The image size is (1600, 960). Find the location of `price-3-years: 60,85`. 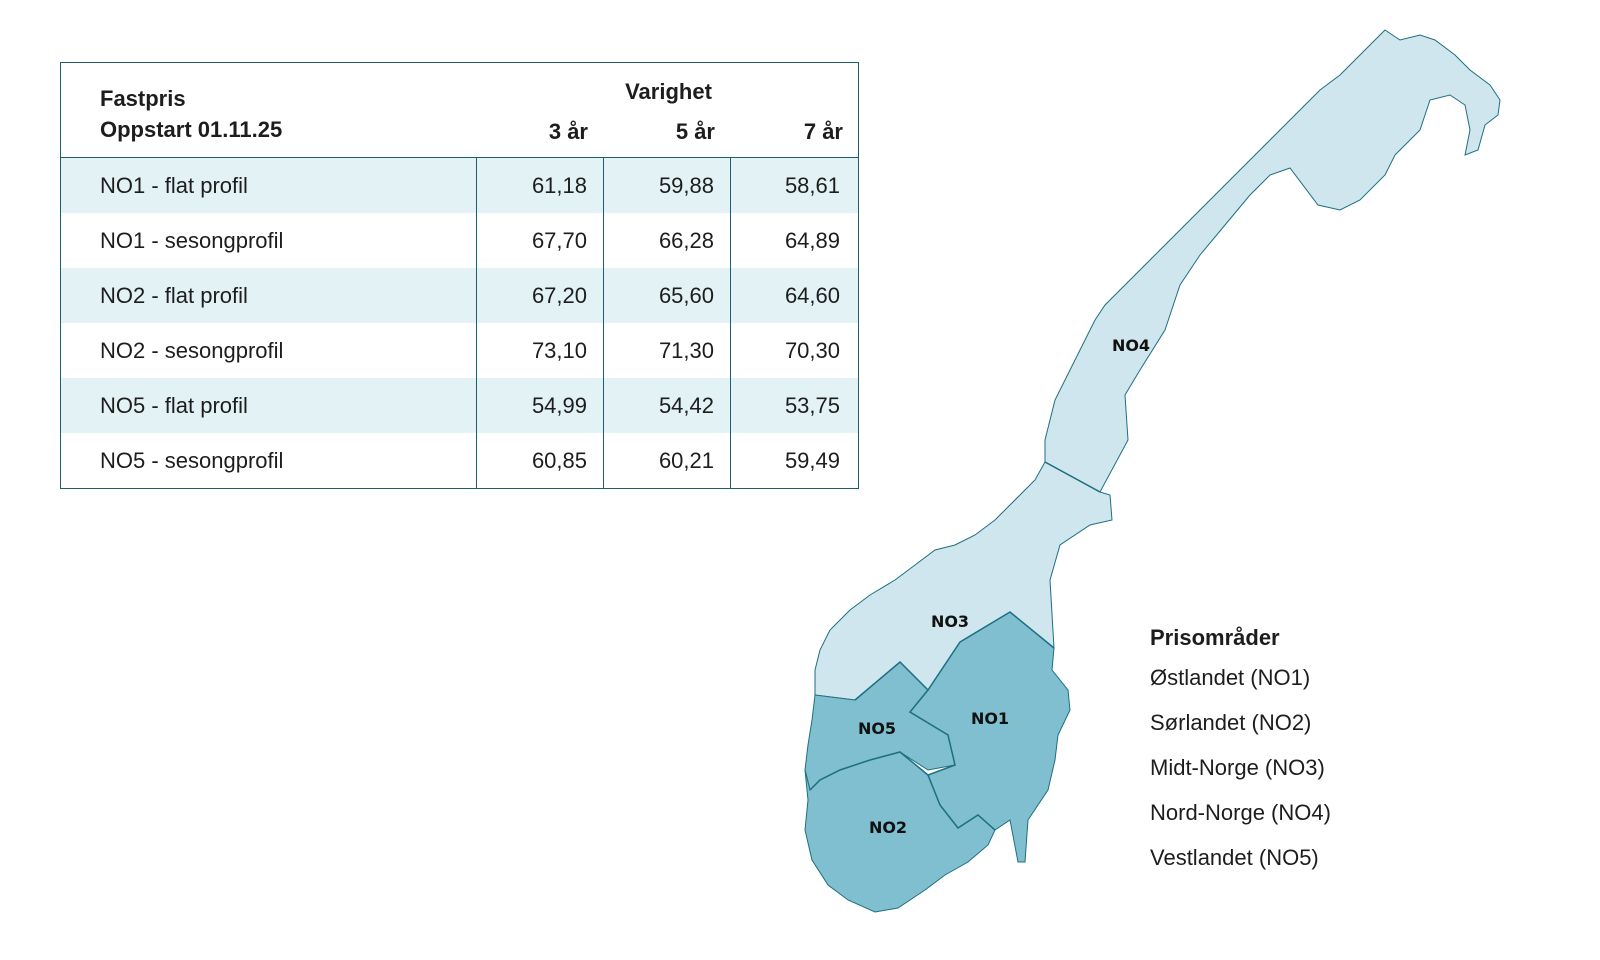

price-3-years: 60,85 is located at coordinates (540, 460).